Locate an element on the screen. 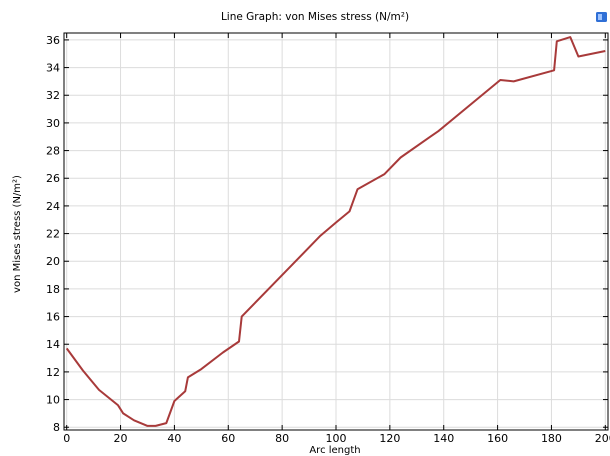 This screenshot has height=456, width=610. y-tick-label: 14 is located at coordinates (53, 344).